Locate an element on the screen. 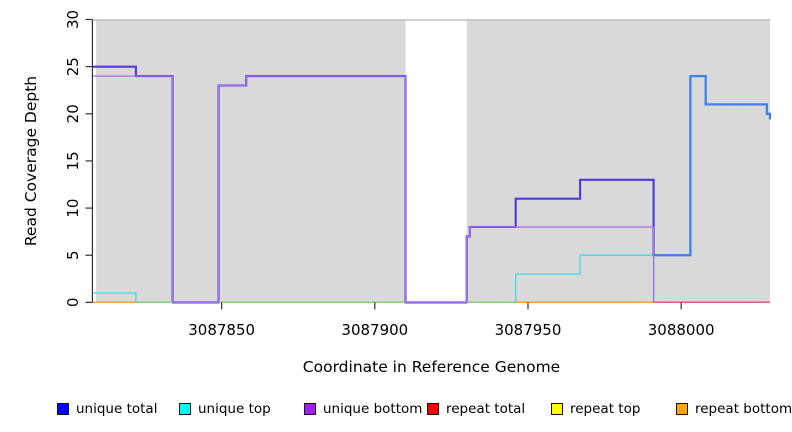  x-axis-title: Coordinate in Reference Genome is located at coordinates (431, 367).